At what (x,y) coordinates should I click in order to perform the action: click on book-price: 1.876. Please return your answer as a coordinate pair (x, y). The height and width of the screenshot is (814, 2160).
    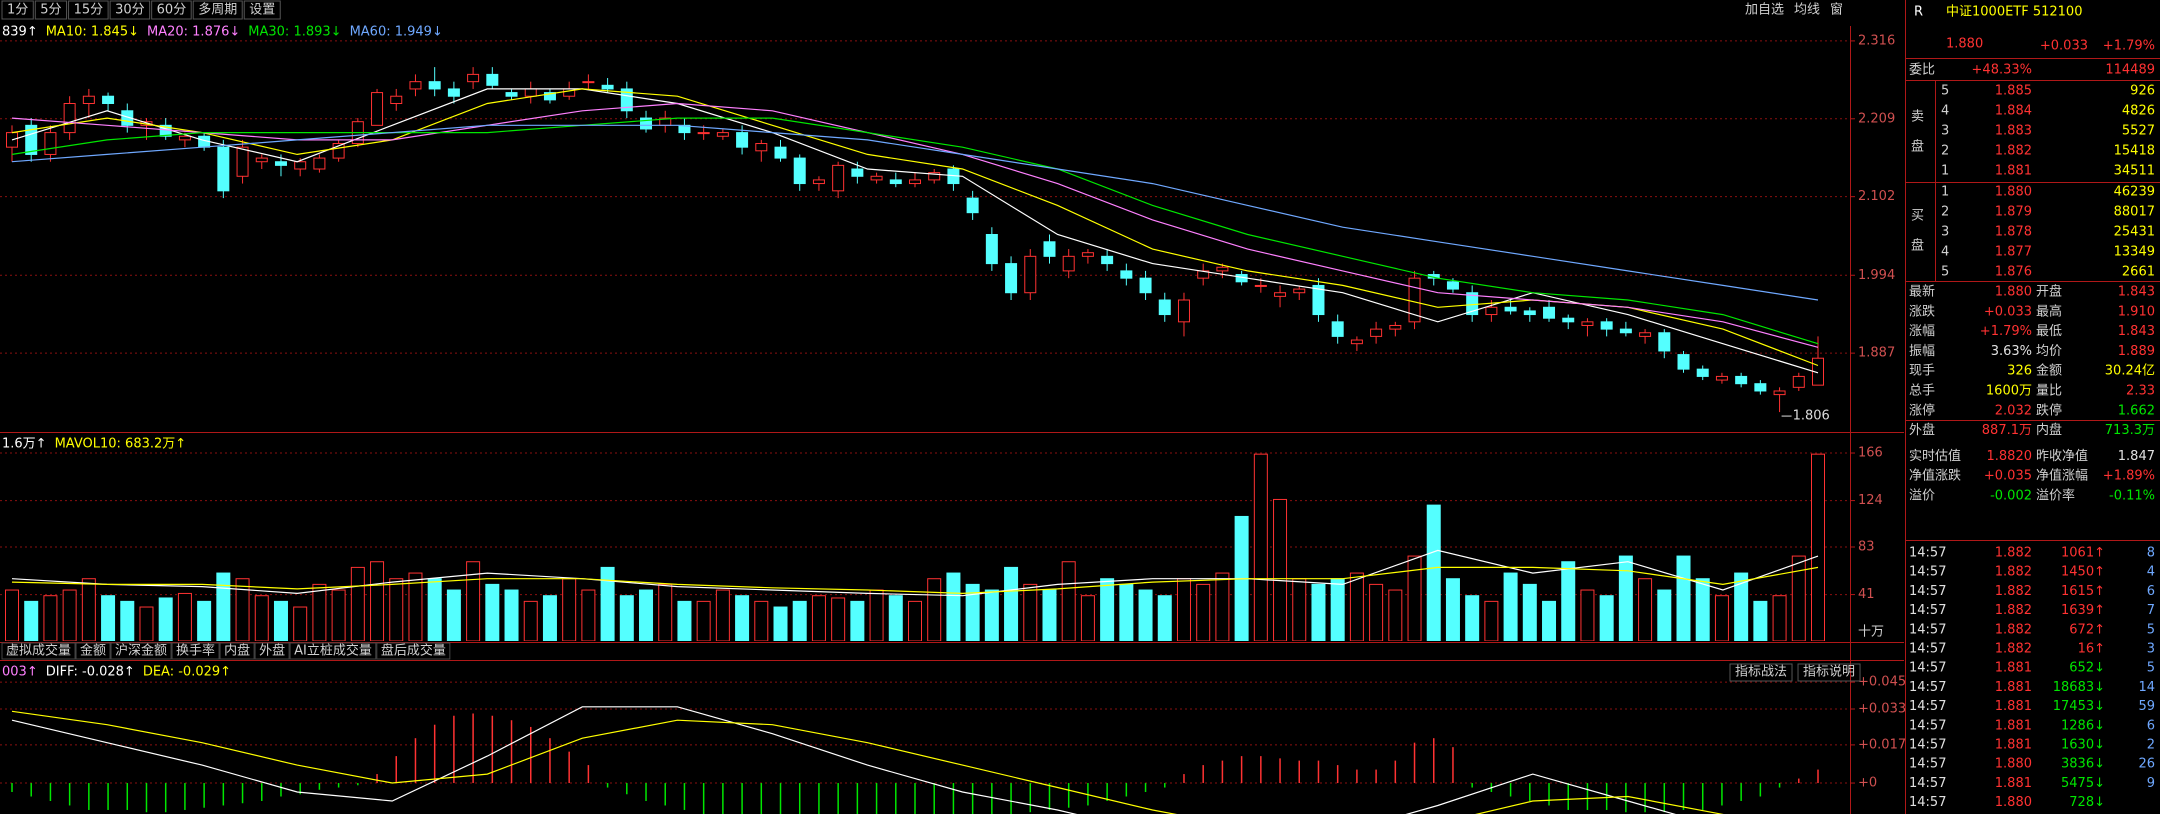
    Looking at the image, I should click on (2013, 272).